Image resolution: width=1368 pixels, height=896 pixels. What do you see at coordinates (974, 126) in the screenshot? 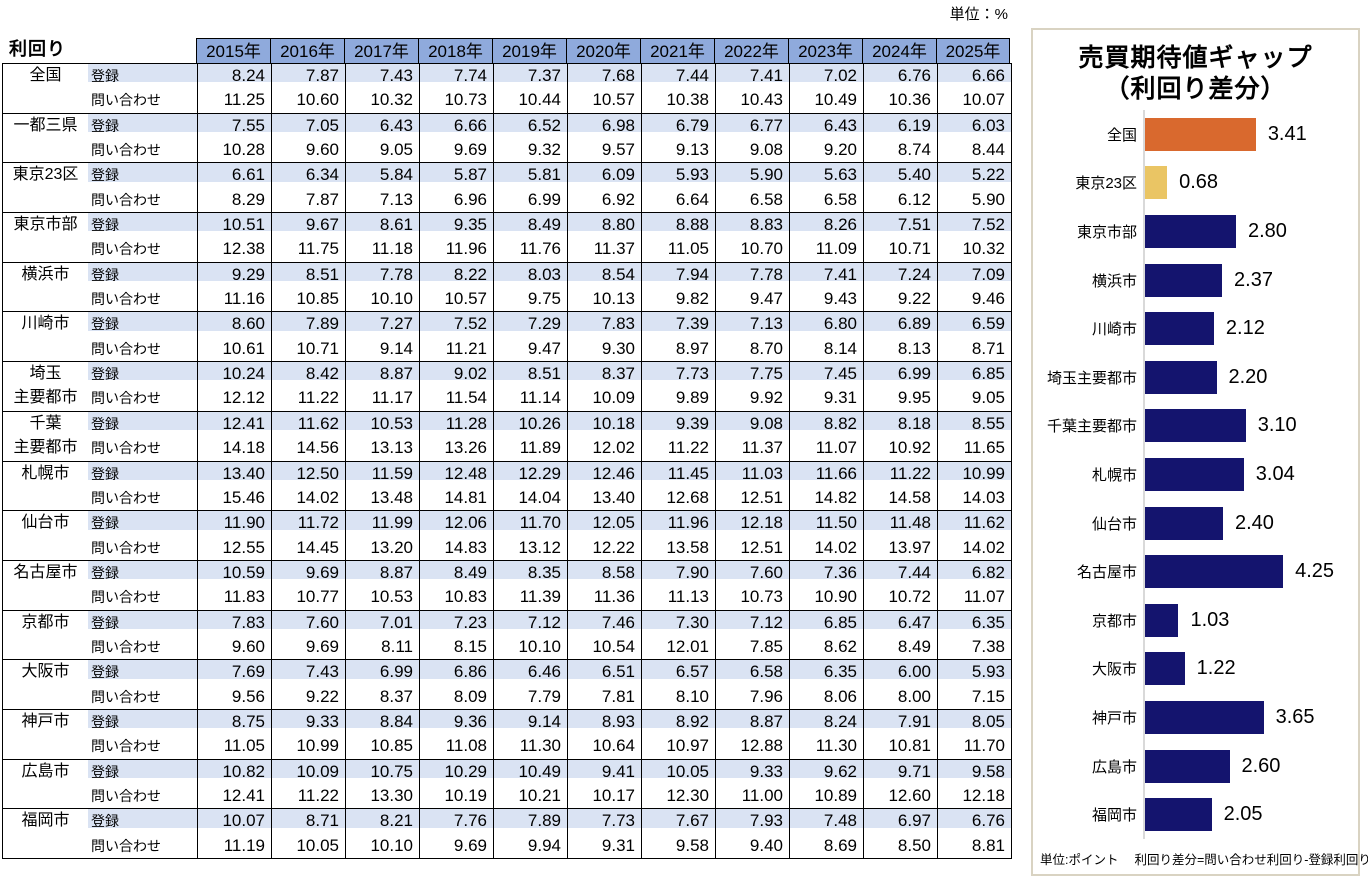
I see `value-cell: 6.03` at bounding box center [974, 126].